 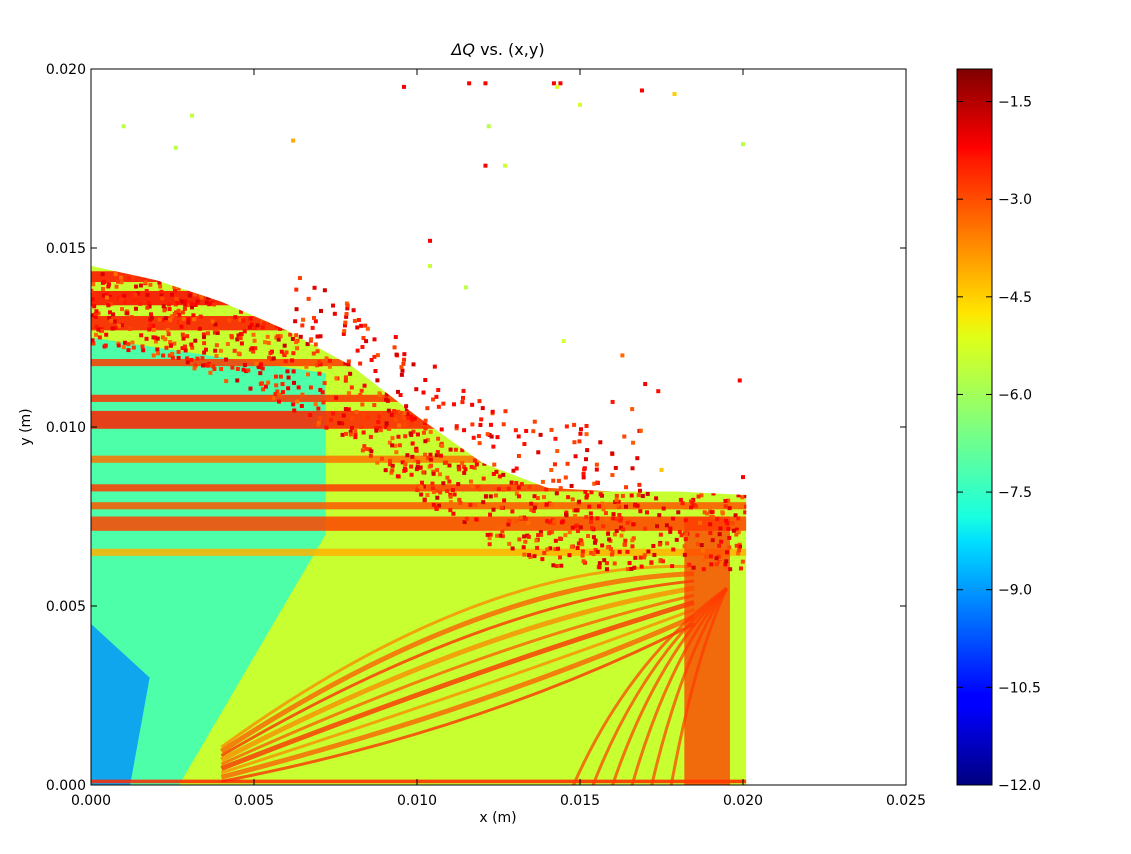 I want to click on colorbar: −1.5 −3.0 −4.5 −6.0 −7.5 −9.0 −10.5 −12.0, so click(x=998, y=431).